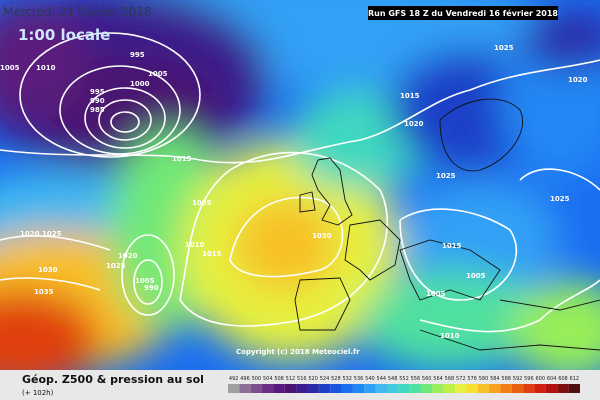 The width and height of the screenshot is (600, 400). What do you see at coordinates (438, 379) in the screenshot?
I see `scale-label: 564` at bounding box center [438, 379].